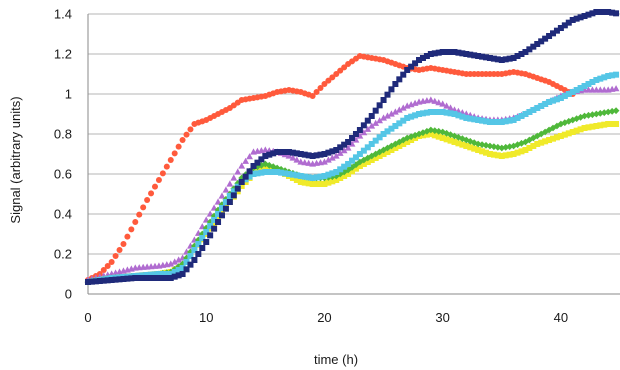  Describe the element at coordinates (63, 134) in the screenshot. I see `y-tick-label: 0.8` at that location.